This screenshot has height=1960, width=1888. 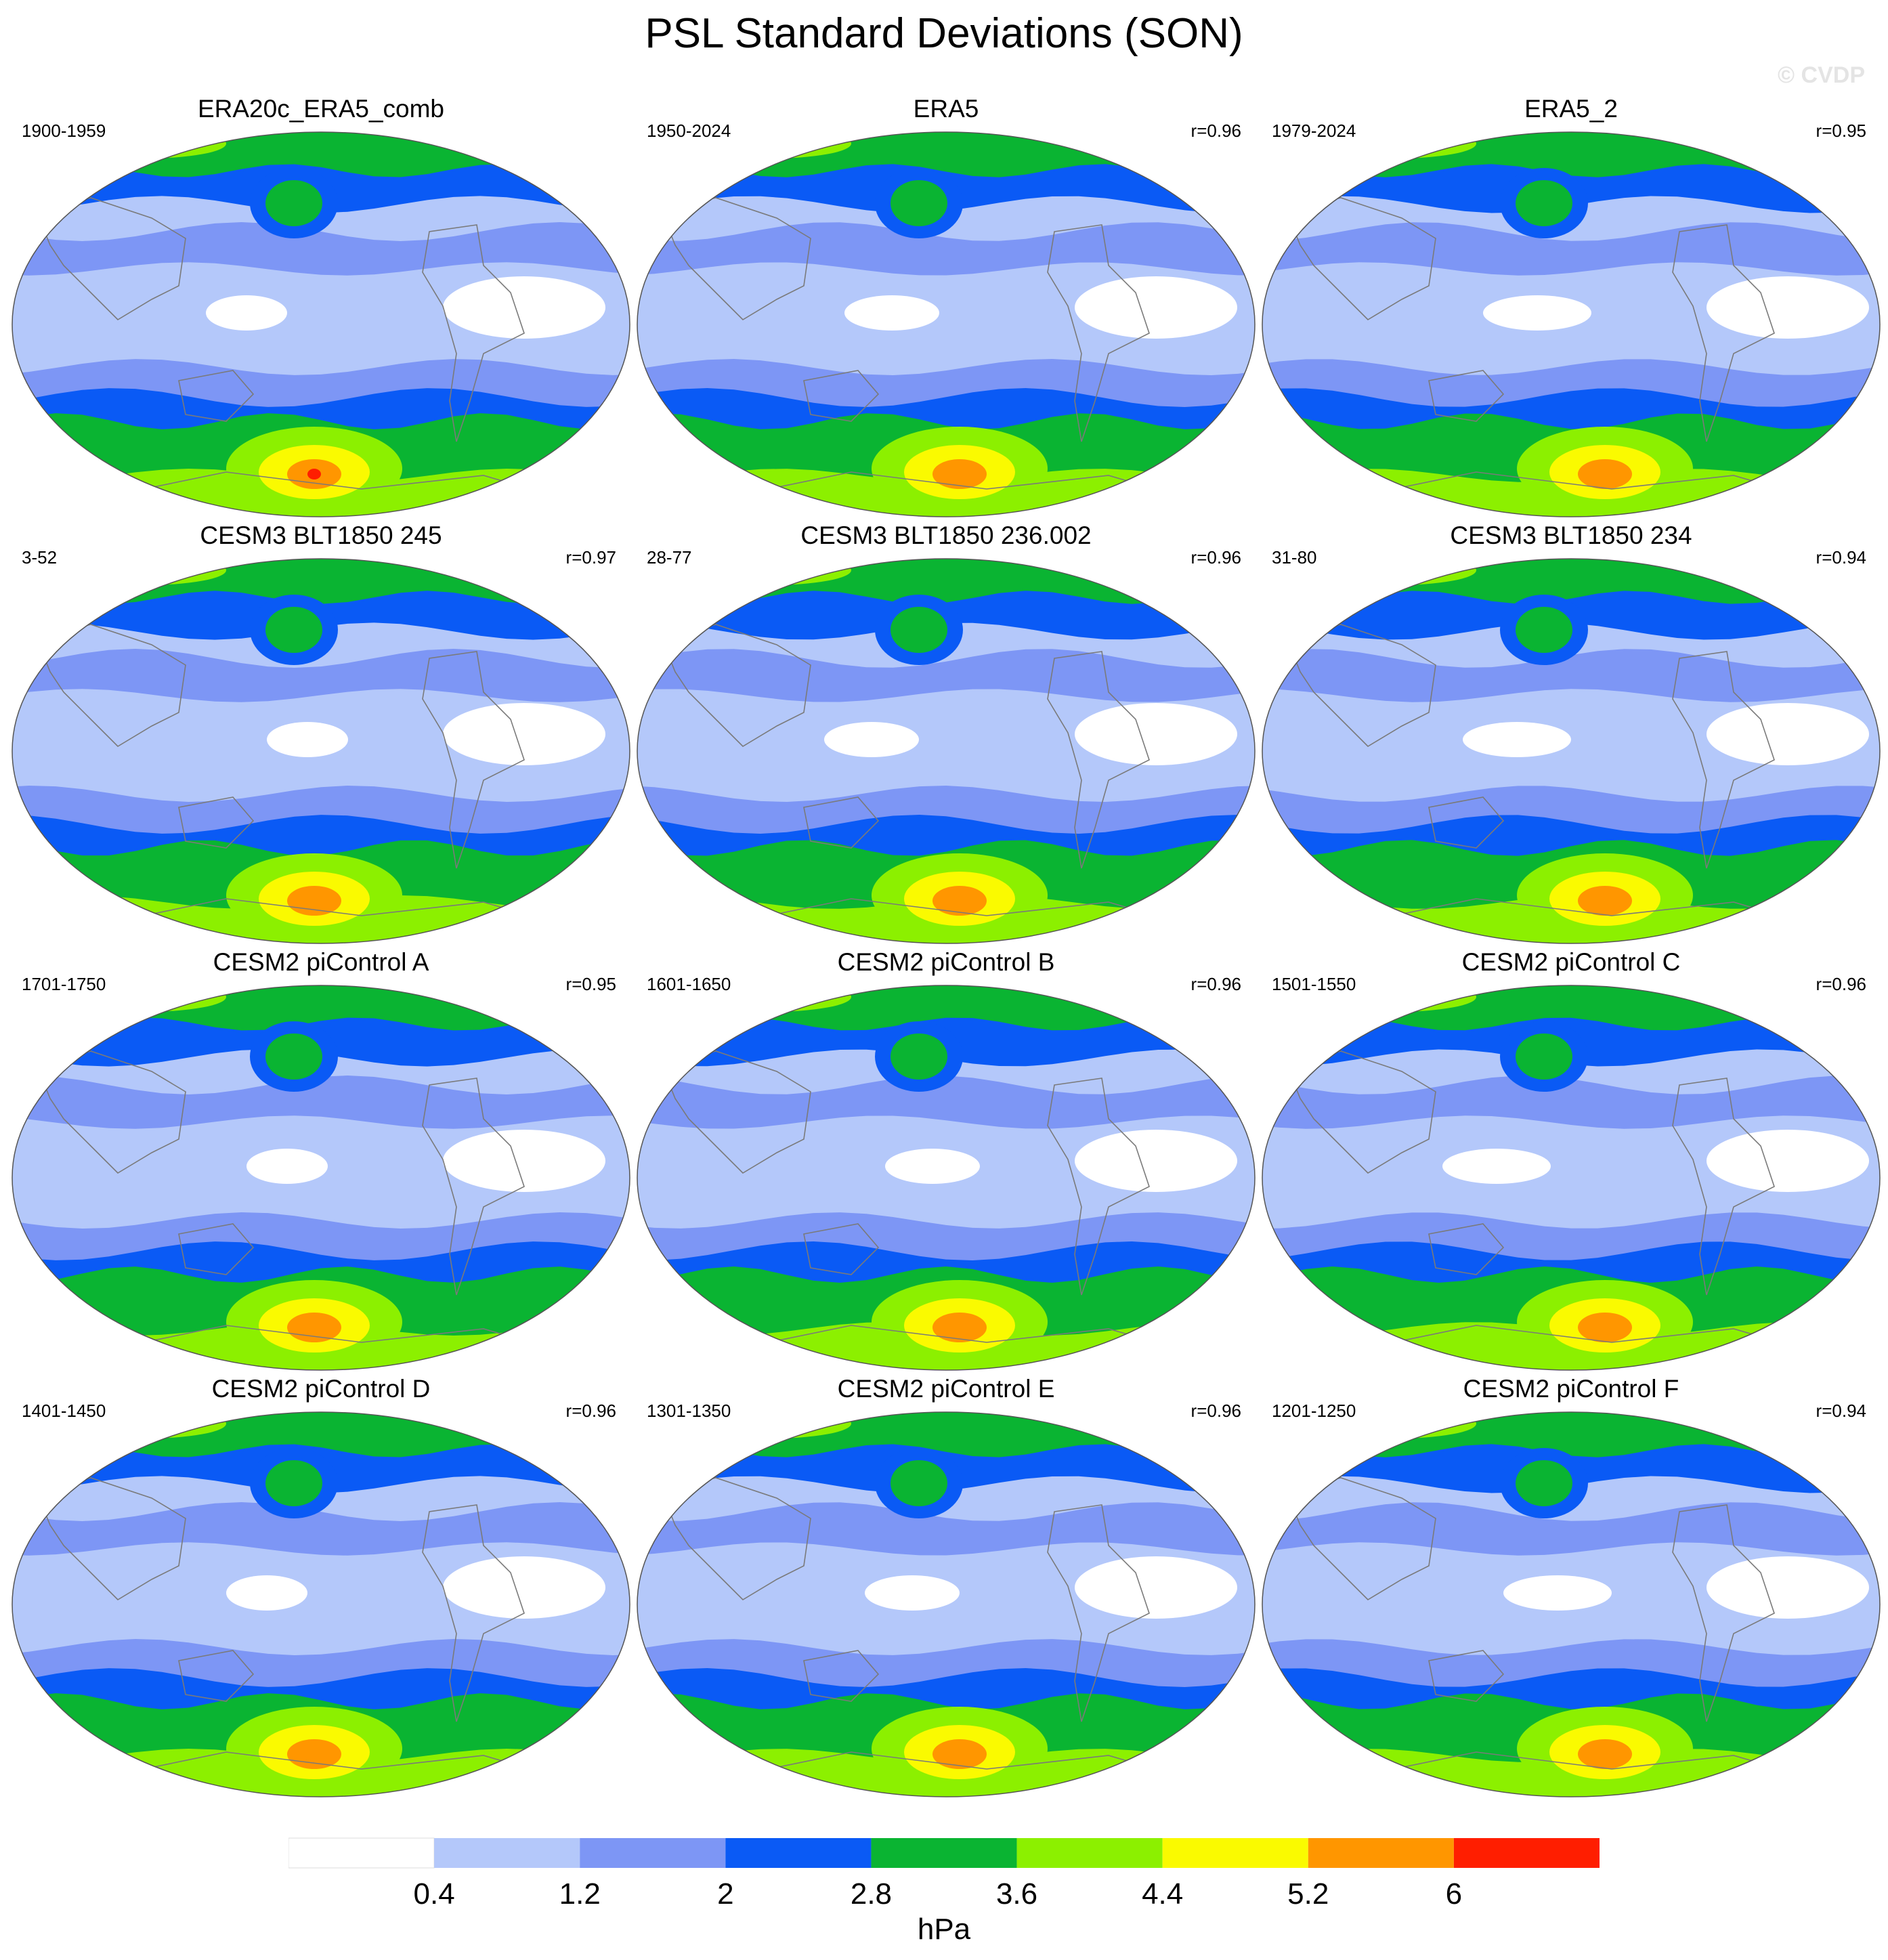 I want to click on colorbar-tick-label: 6, so click(x=1454, y=1894).